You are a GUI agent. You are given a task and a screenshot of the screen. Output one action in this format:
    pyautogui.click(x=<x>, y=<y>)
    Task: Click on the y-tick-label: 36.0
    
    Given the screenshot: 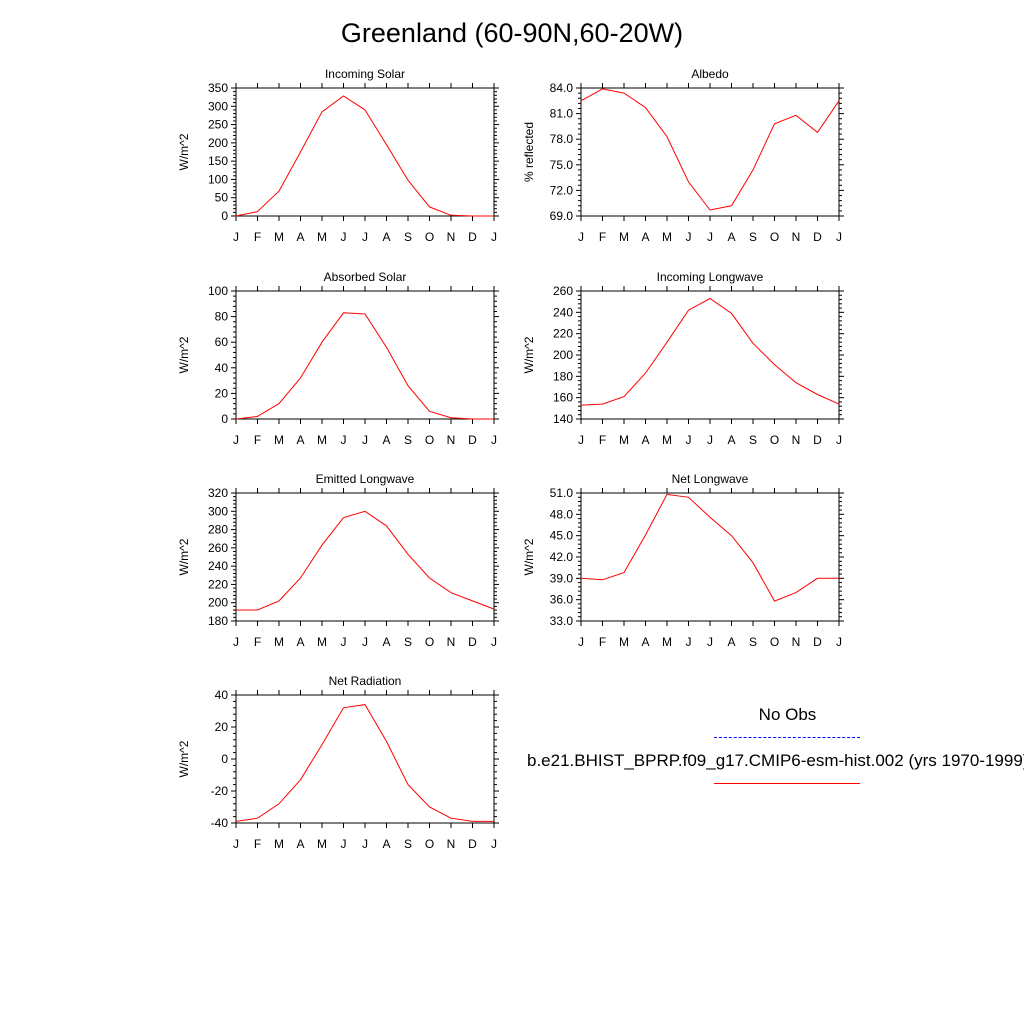 What is the action you would take?
    pyautogui.click(x=562, y=600)
    